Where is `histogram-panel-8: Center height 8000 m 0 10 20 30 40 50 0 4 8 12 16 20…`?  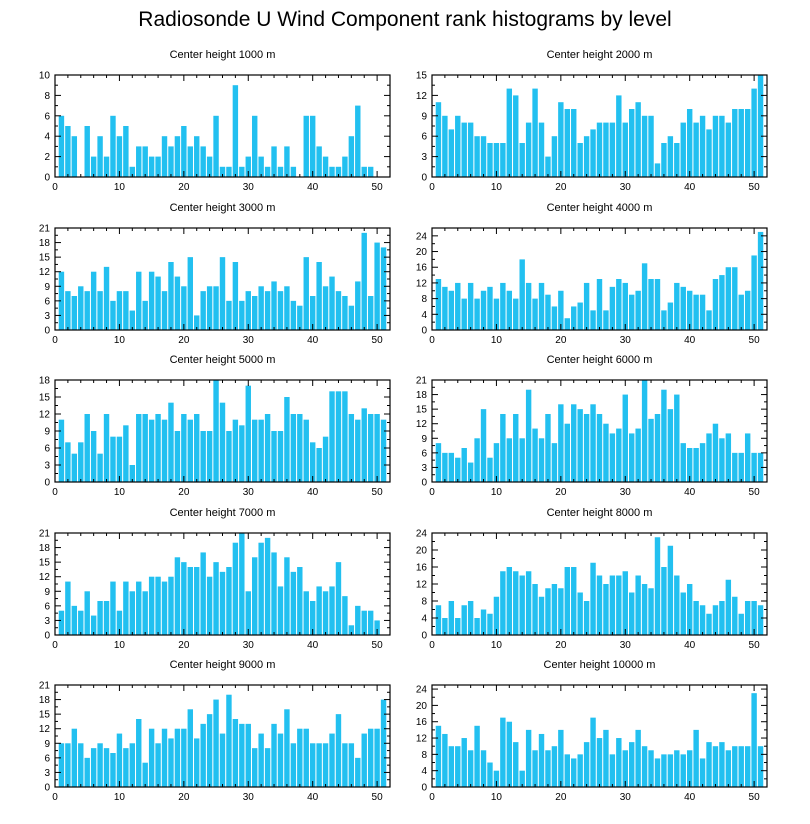
histogram-panel-8: Center height 8000 m 0 10 20 30 40 50 0 4 8 12 16 20… is located at coordinates (592, 579).